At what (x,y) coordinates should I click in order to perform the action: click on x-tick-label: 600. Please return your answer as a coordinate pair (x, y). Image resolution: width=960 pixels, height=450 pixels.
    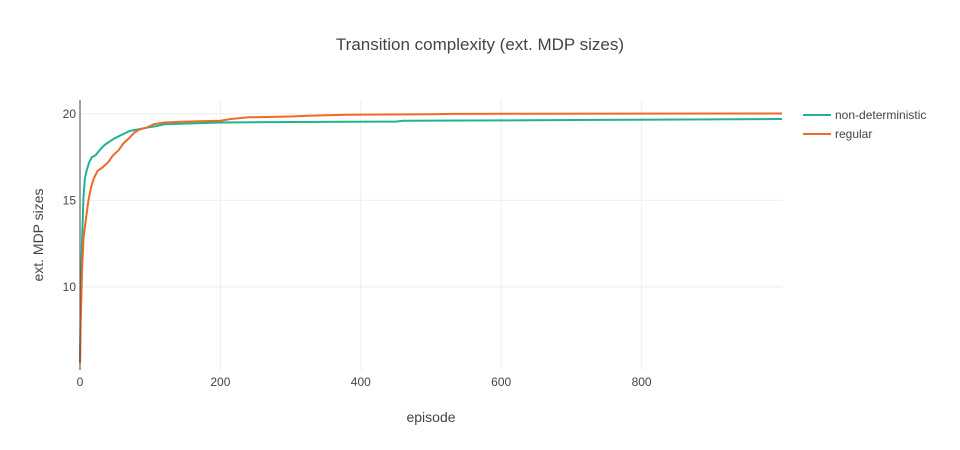
    Looking at the image, I should click on (501, 382).